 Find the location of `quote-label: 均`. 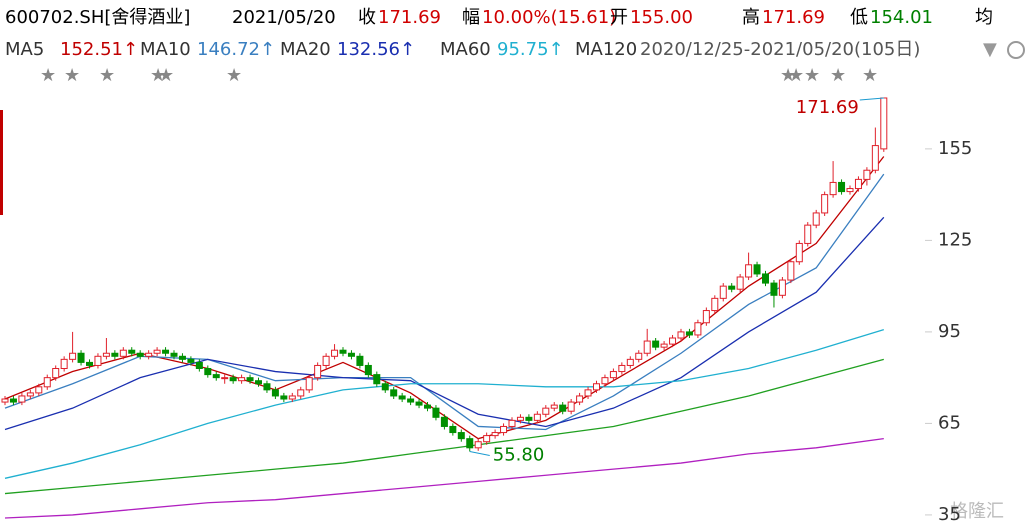

quote-label: 均 is located at coordinates (984, 17).